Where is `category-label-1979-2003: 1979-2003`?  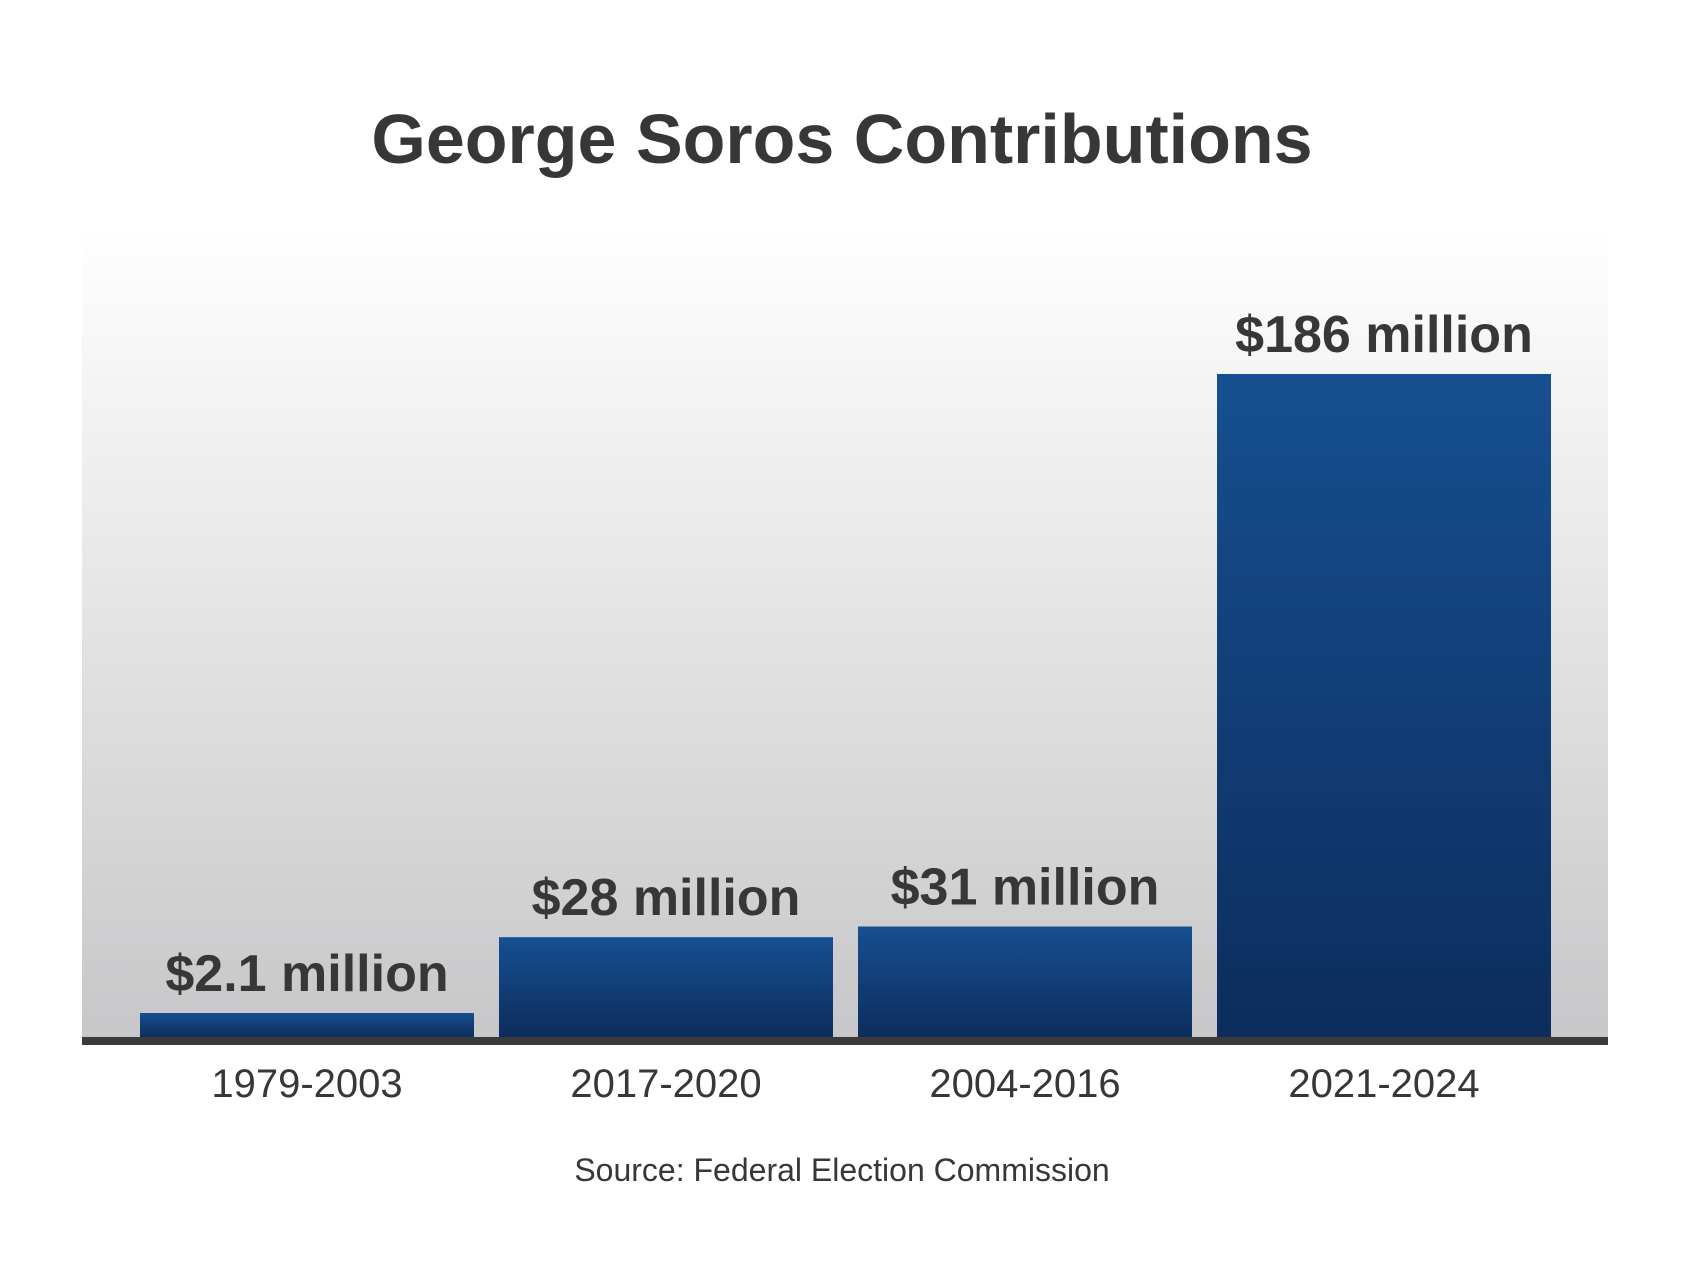
category-label-1979-2003: 1979-2003 is located at coordinates (306, 1084).